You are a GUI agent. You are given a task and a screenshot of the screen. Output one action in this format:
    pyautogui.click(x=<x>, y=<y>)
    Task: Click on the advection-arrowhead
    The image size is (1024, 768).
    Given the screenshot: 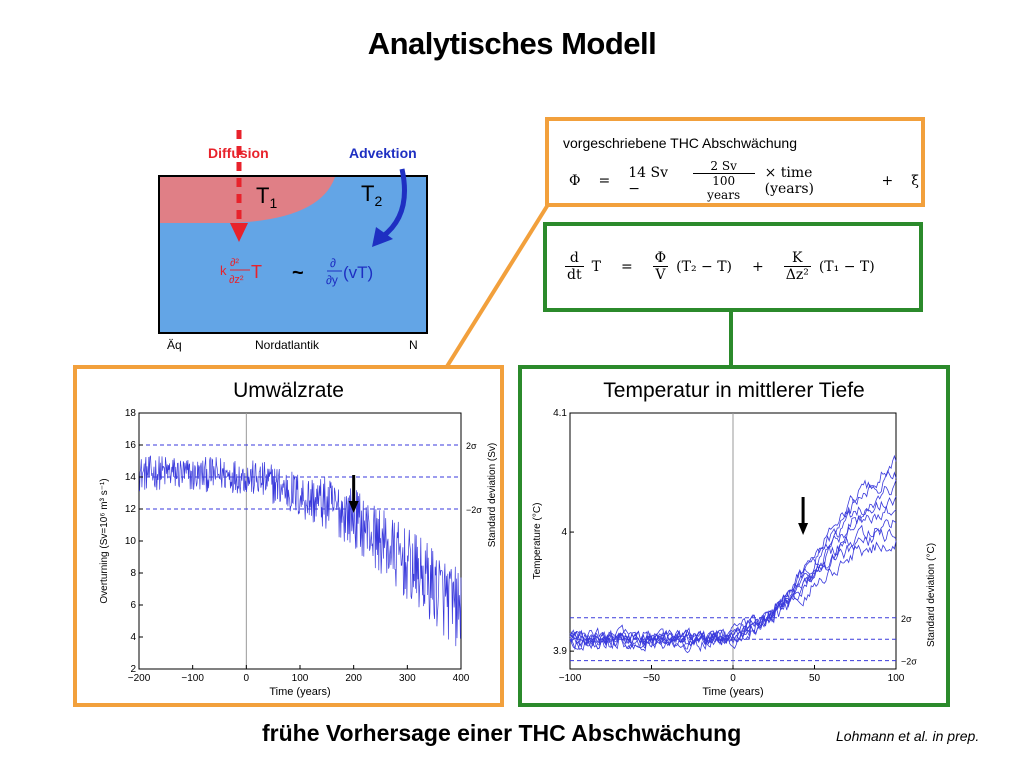 What is the action you would take?
    pyautogui.click(x=382, y=237)
    